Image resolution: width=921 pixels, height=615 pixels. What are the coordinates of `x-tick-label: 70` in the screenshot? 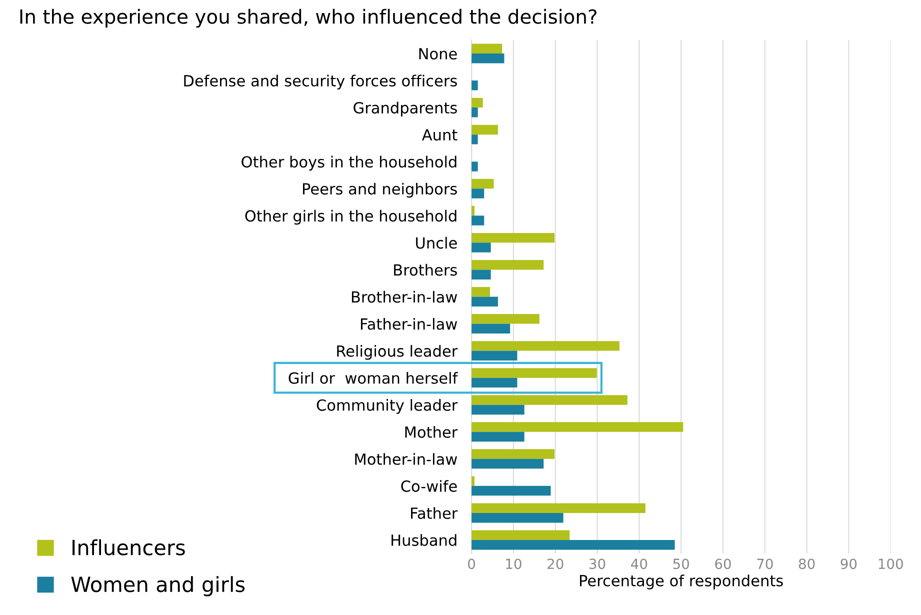 It's located at (765, 564).